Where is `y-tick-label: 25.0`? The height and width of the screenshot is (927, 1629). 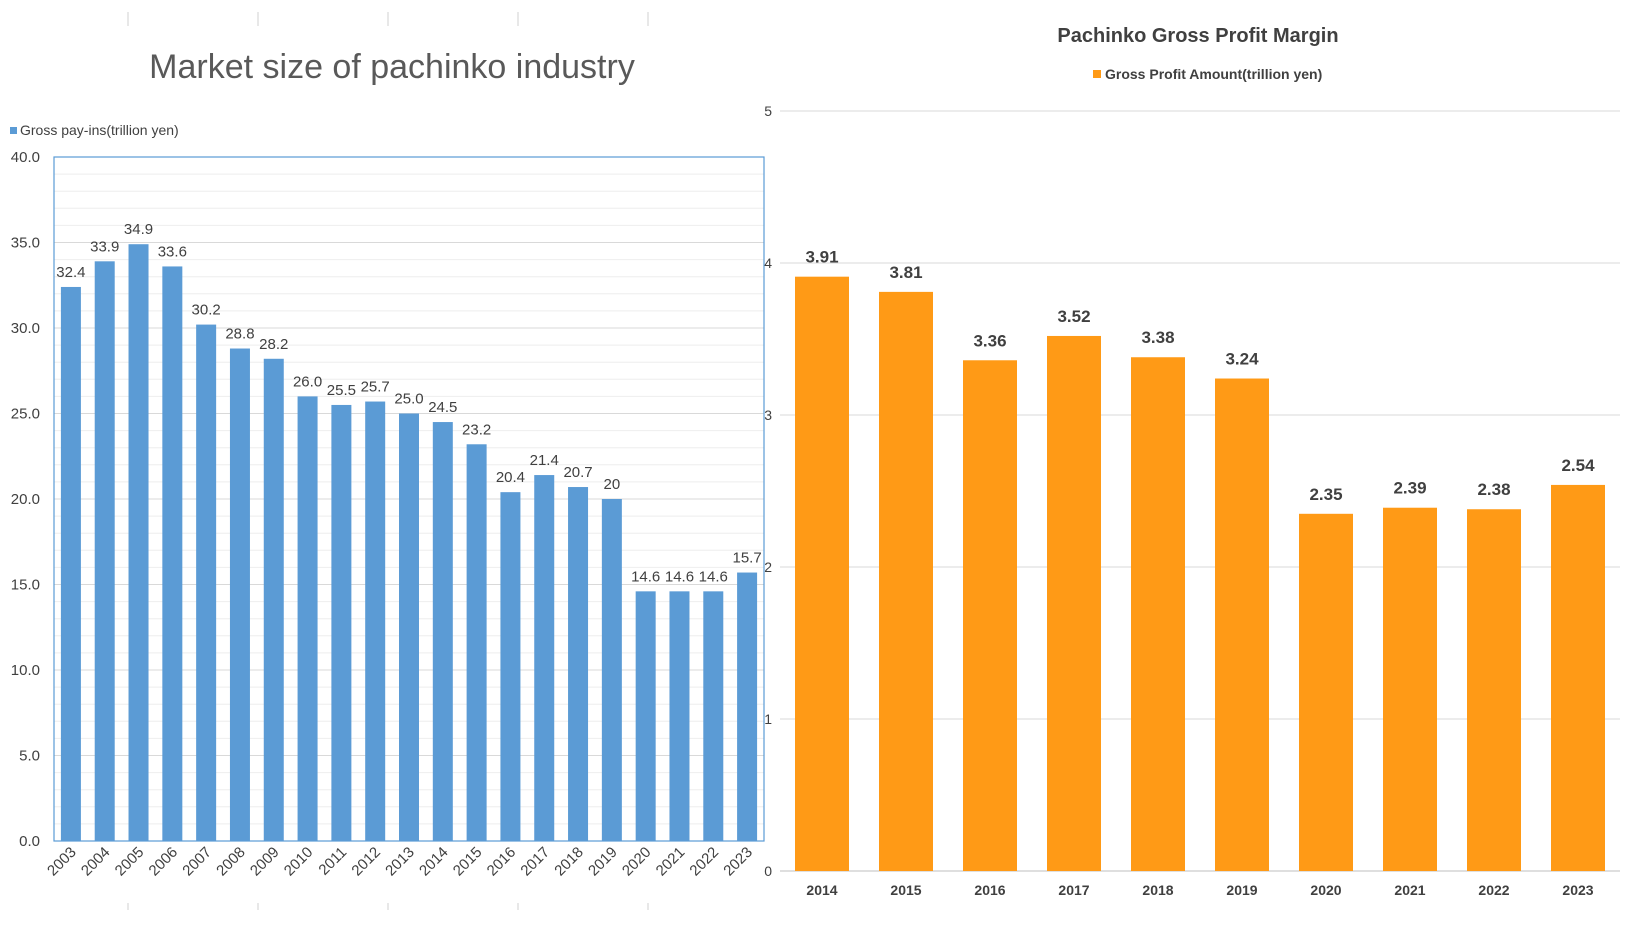 y-tick-label: 25.0 is located at coordinates (25, 414).